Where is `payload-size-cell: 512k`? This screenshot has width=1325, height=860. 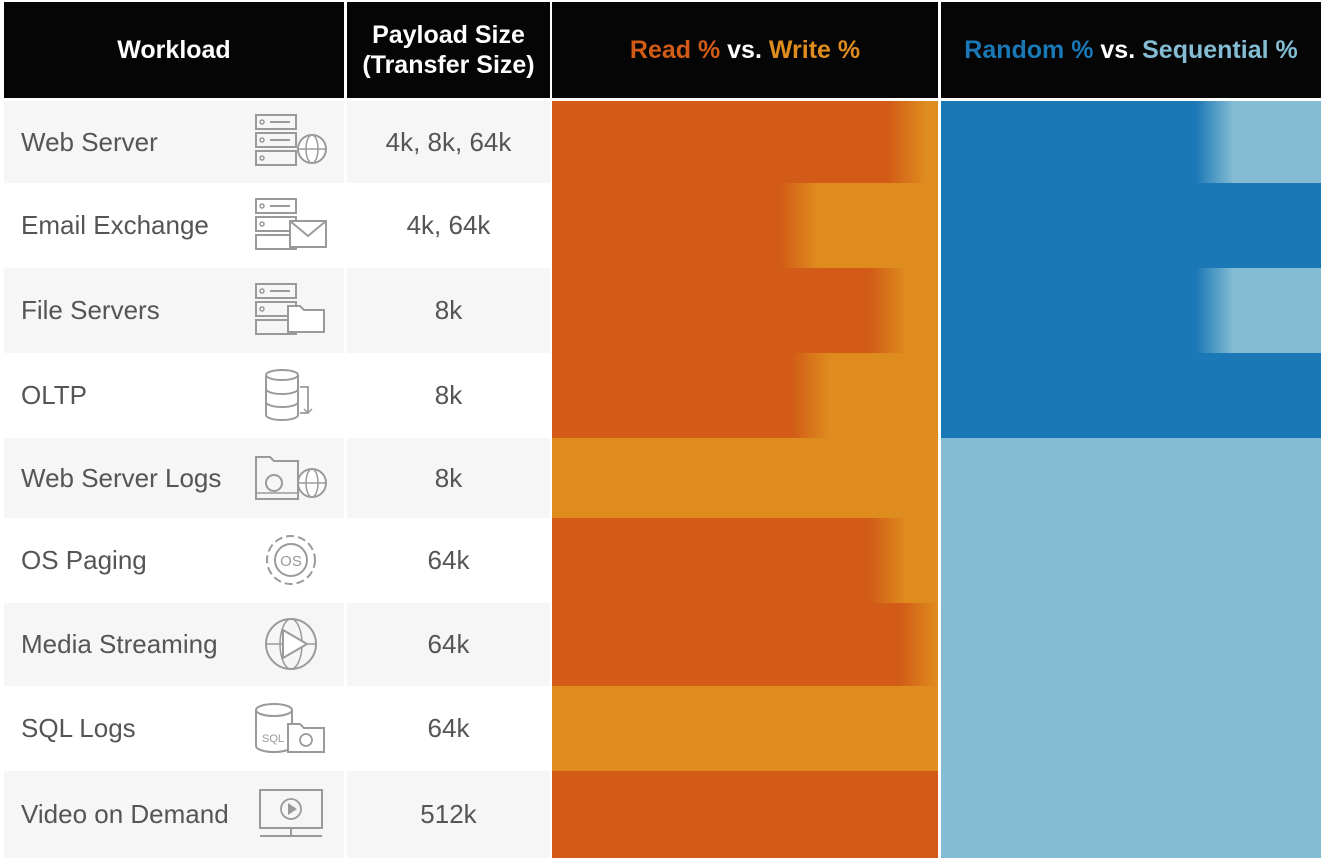 payload-size-cell: 512k is located at coordinates (448, 814).